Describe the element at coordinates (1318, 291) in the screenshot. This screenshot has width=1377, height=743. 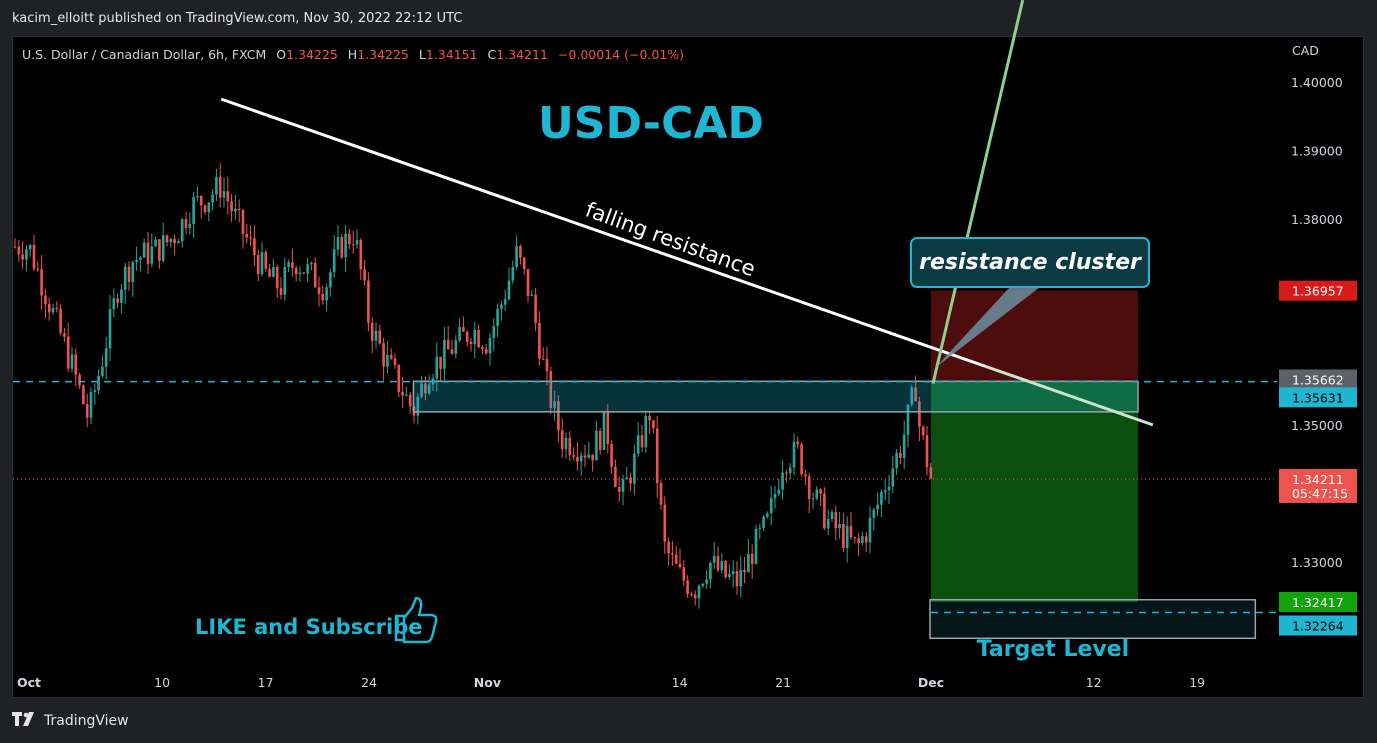
I see `stop-price-tag: 1.36957` at that location.